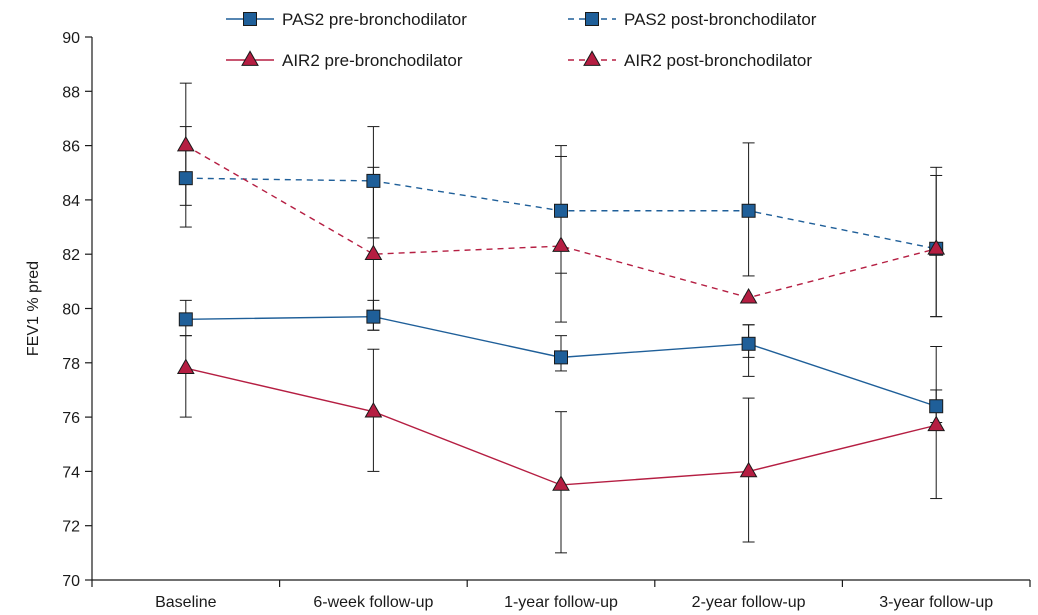 This screenshot has width=1038, height=615. I want to click on legend-item: AIR2 post-bronchodilator, so click(690, 60).